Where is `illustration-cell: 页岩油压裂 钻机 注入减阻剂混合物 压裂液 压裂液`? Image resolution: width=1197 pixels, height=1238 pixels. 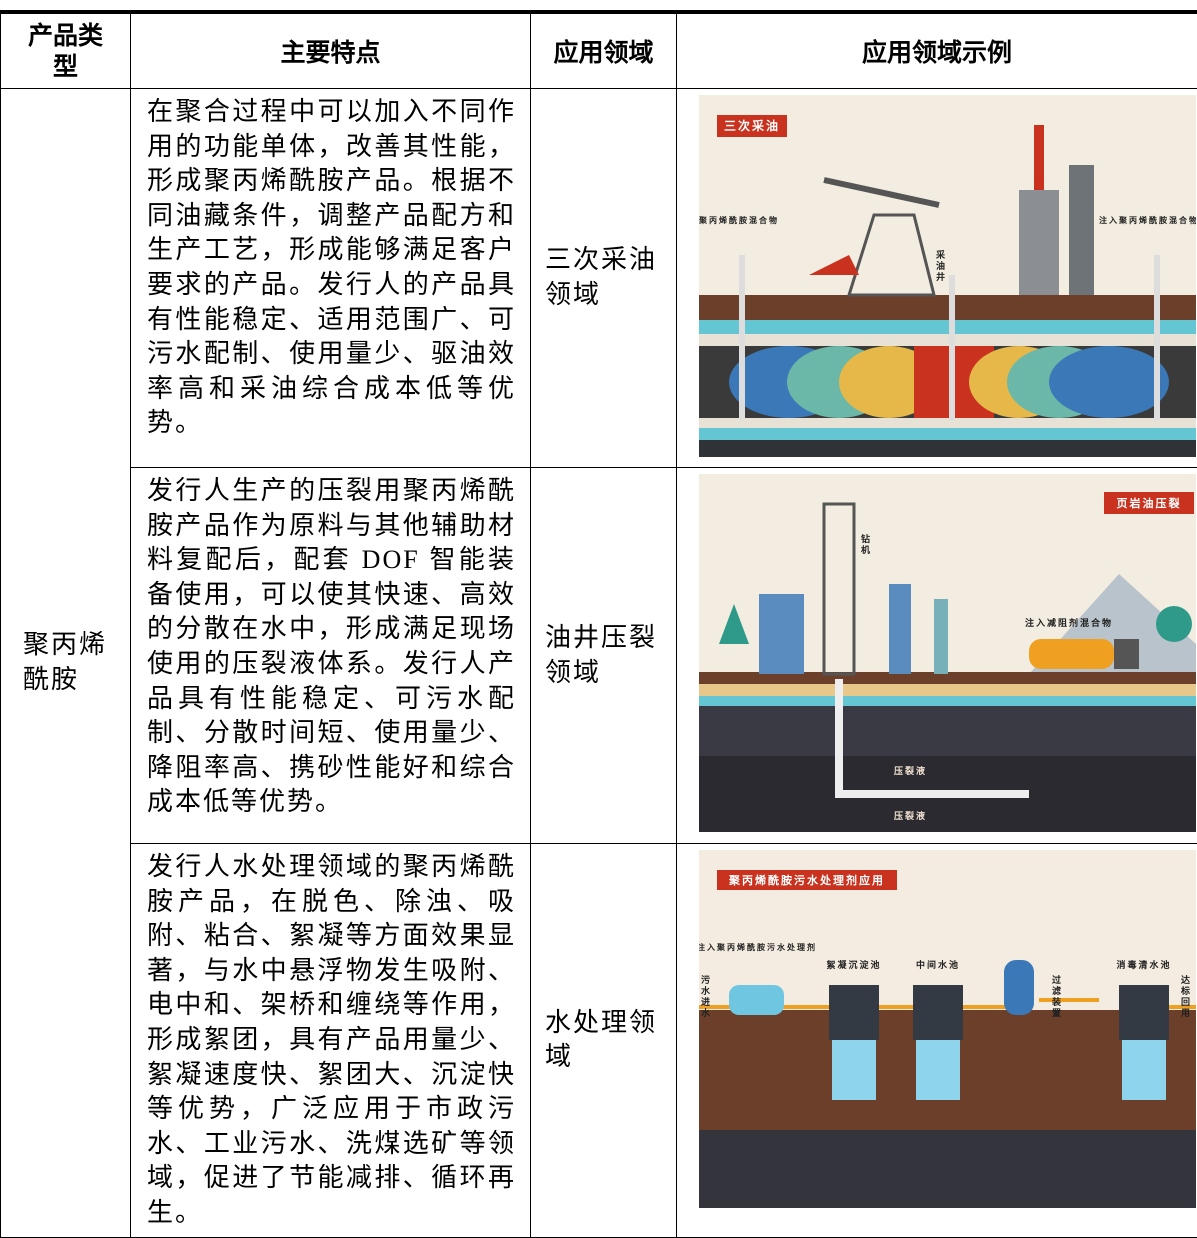 illustration-cell: 页岩油压裂 钻机 注入减阻剂混合物 压裂液 压裂液 is located at coordinates (937, 656).